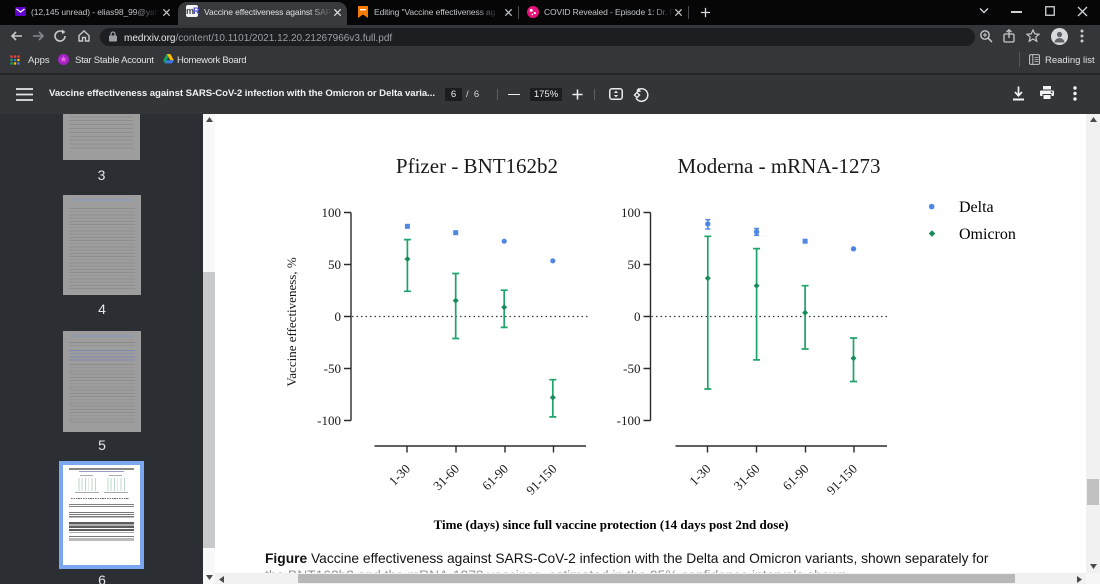 This screenshot has width=1100, height=584. Describe the element at coordinates (477, 166) in the screenshot. I see `svg-text: Pfizer - BNT162b2` at that location.